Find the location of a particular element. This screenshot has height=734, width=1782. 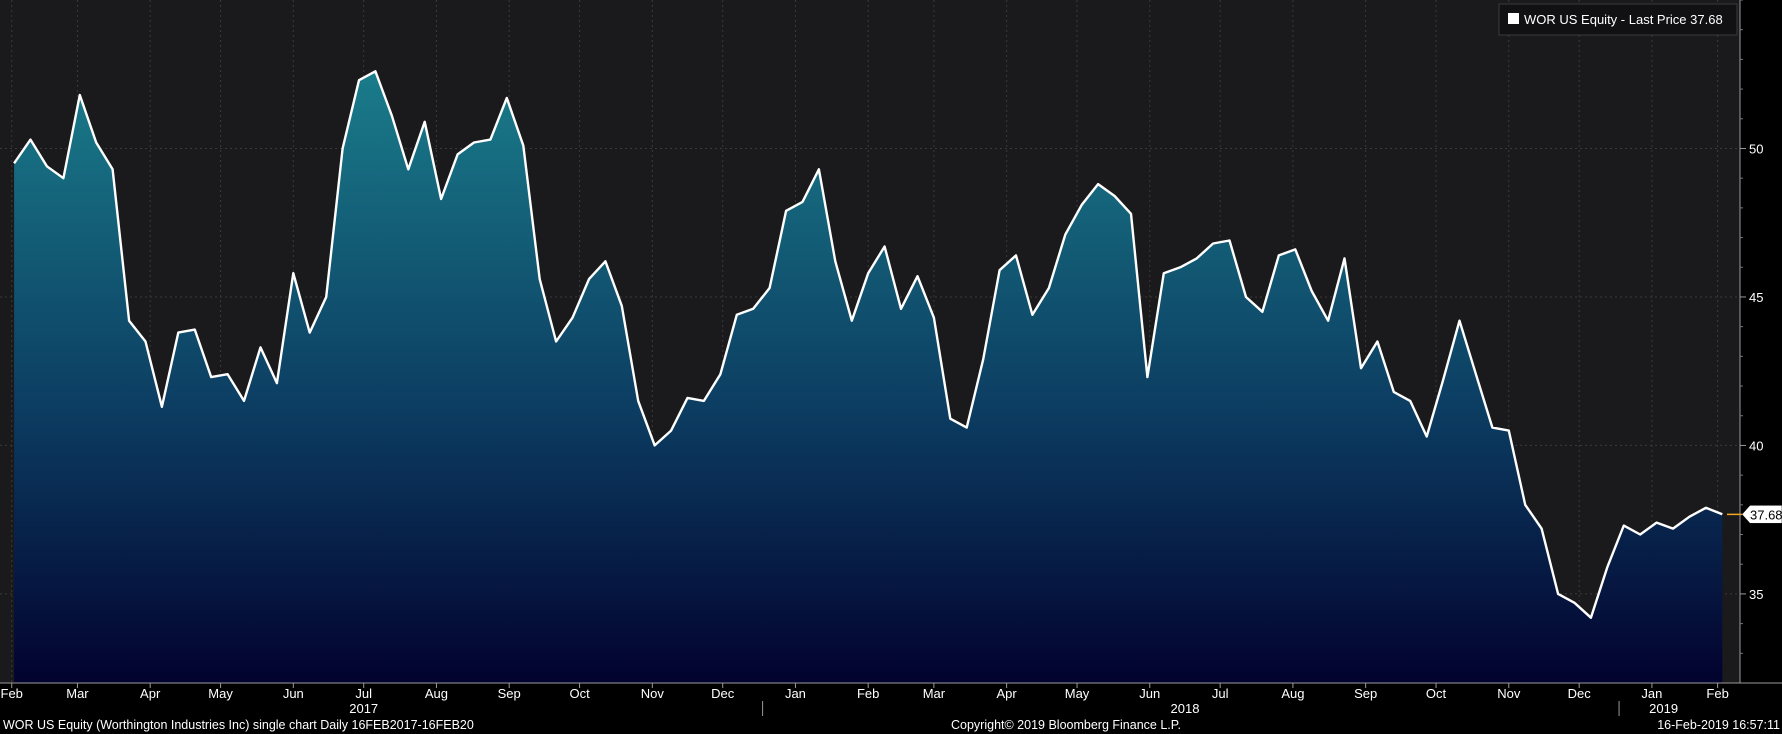

year-row: 2017 2018 2019 is located at coordinates (1013, 708).